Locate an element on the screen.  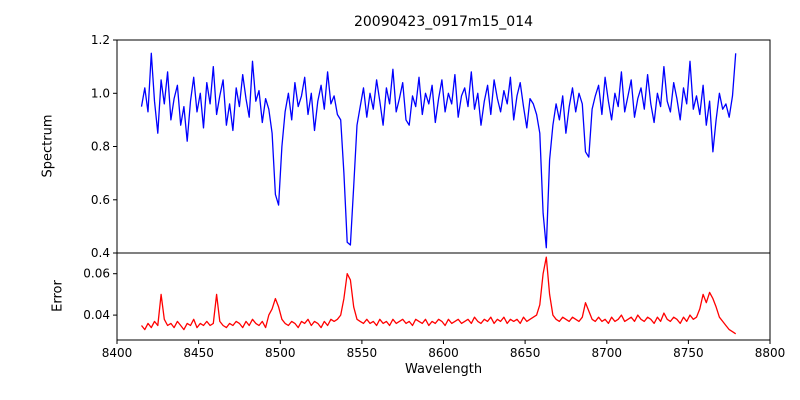
x-tick-label: 8700 is located at coordinates (607, 353).